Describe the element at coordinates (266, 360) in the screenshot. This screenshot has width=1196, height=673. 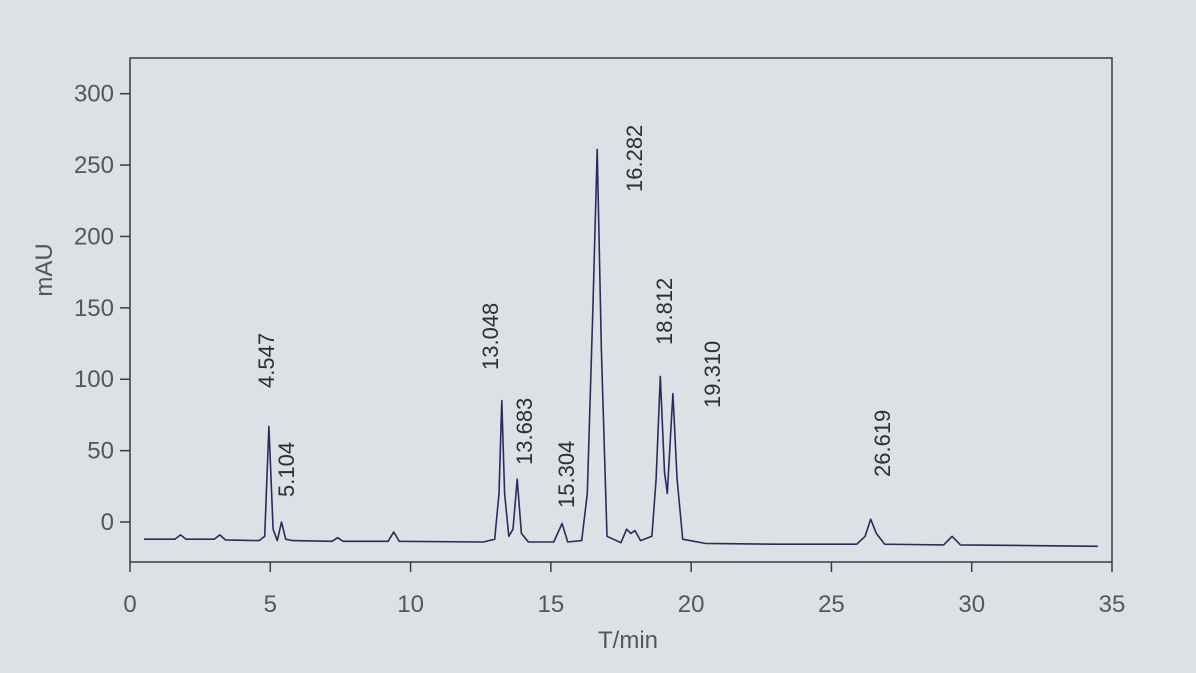
I see `peak-label: 4.547` at that location.